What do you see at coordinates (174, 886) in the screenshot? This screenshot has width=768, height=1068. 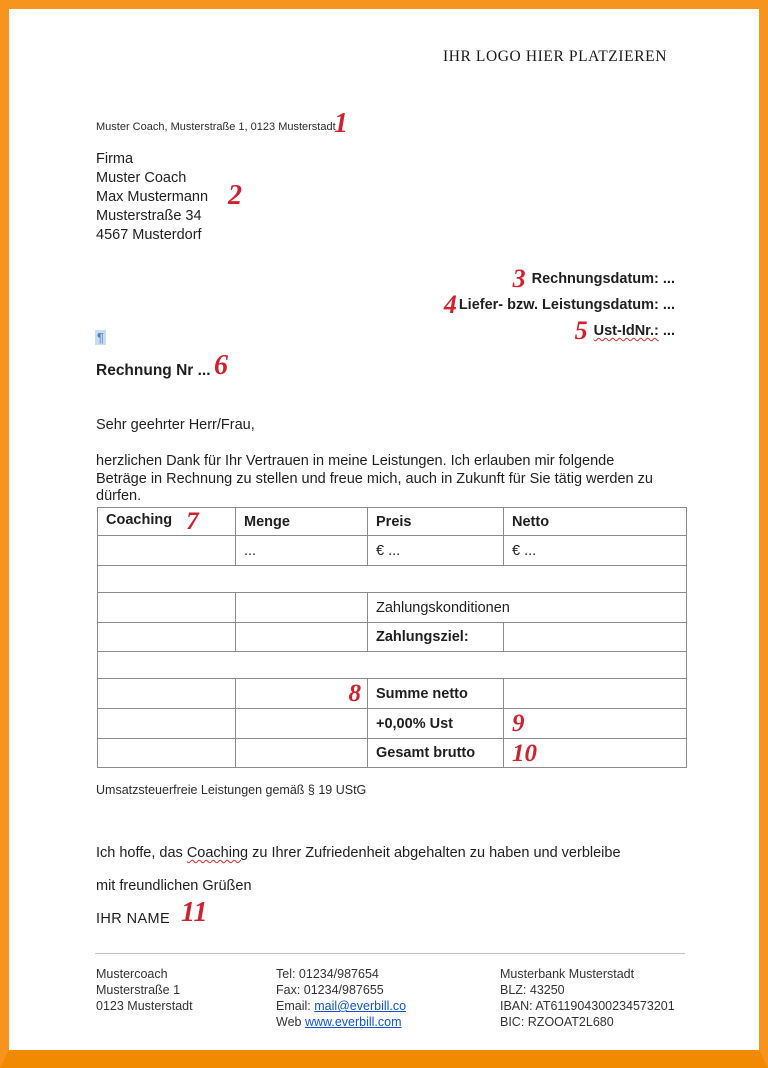 I see `closing-line-2: mit freundlichen Grüßen` at bounding box center [174, 886].